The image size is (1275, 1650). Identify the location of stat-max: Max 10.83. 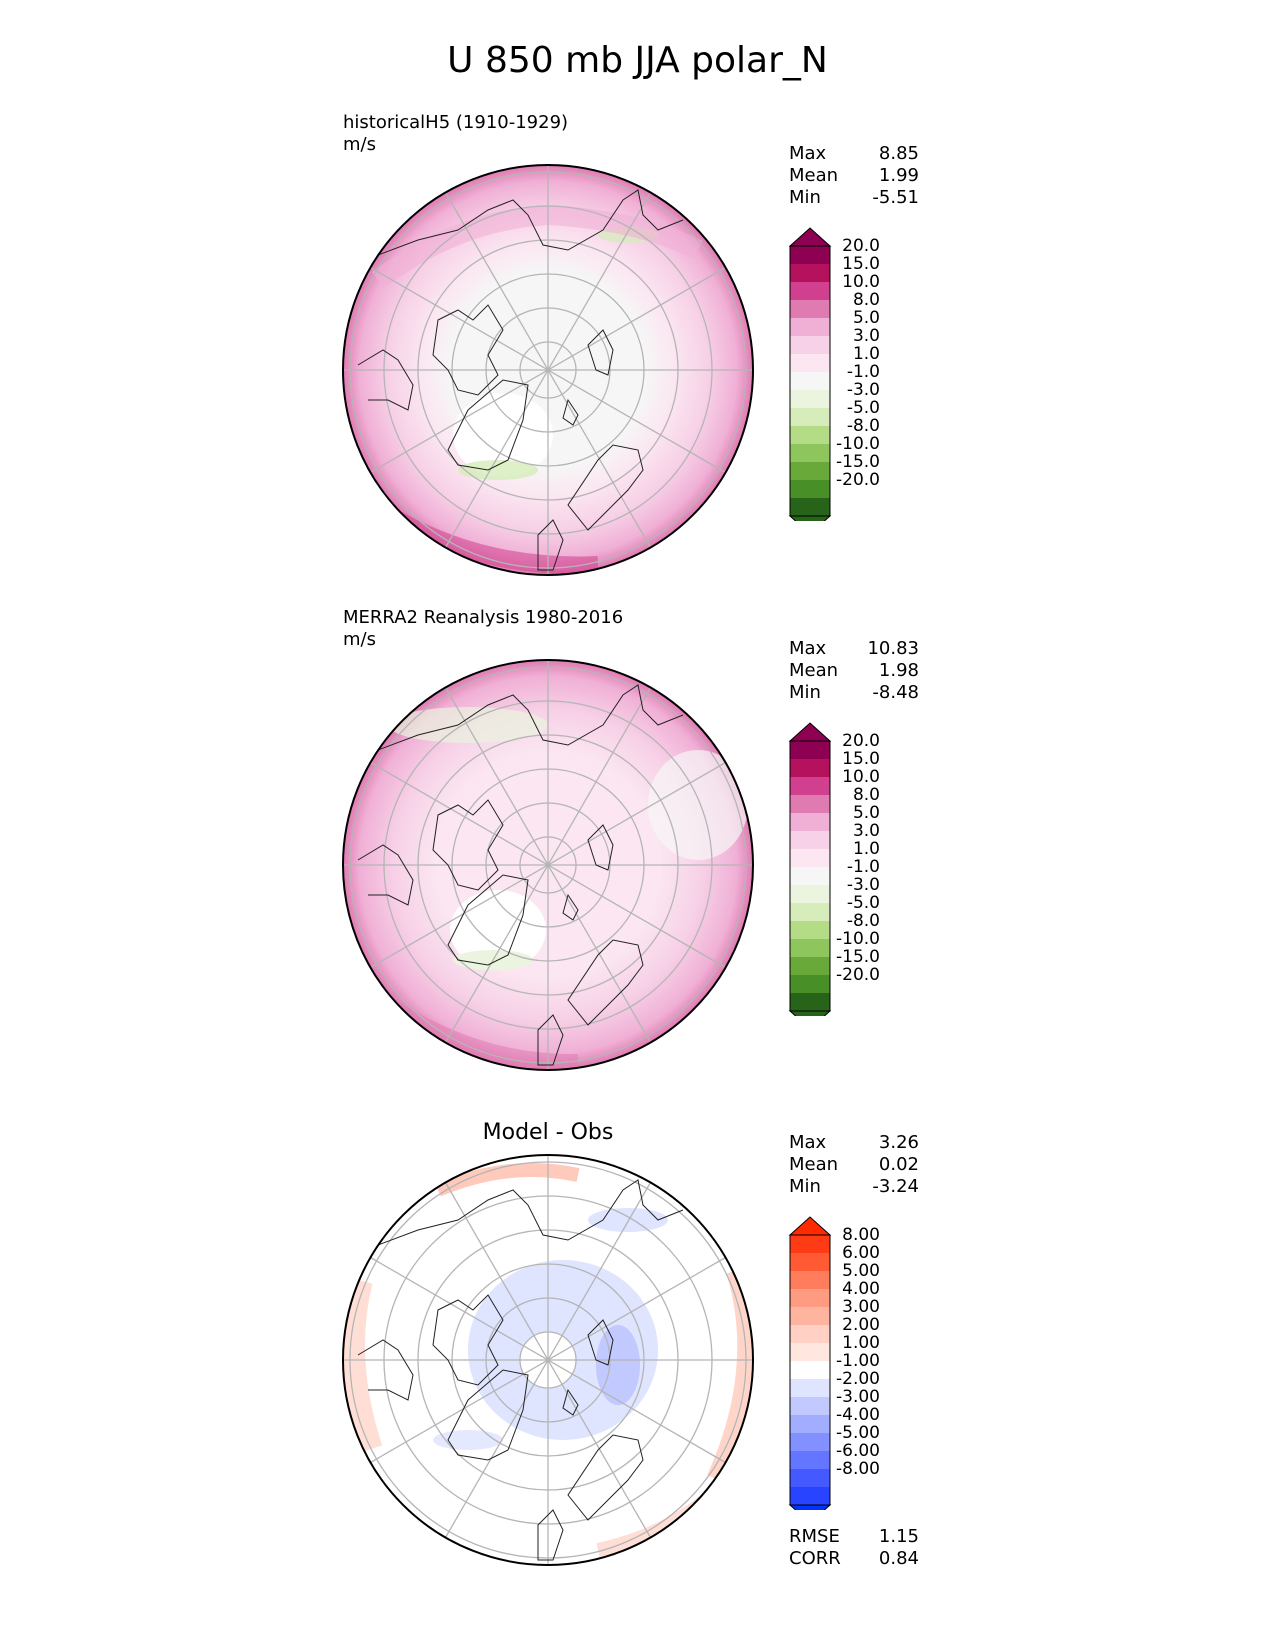
(854, 648).